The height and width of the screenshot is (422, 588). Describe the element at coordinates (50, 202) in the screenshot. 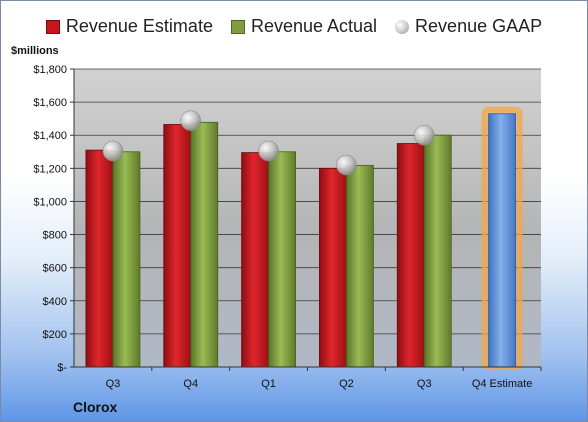

I see `y-tick-label: $1,000` at that location.